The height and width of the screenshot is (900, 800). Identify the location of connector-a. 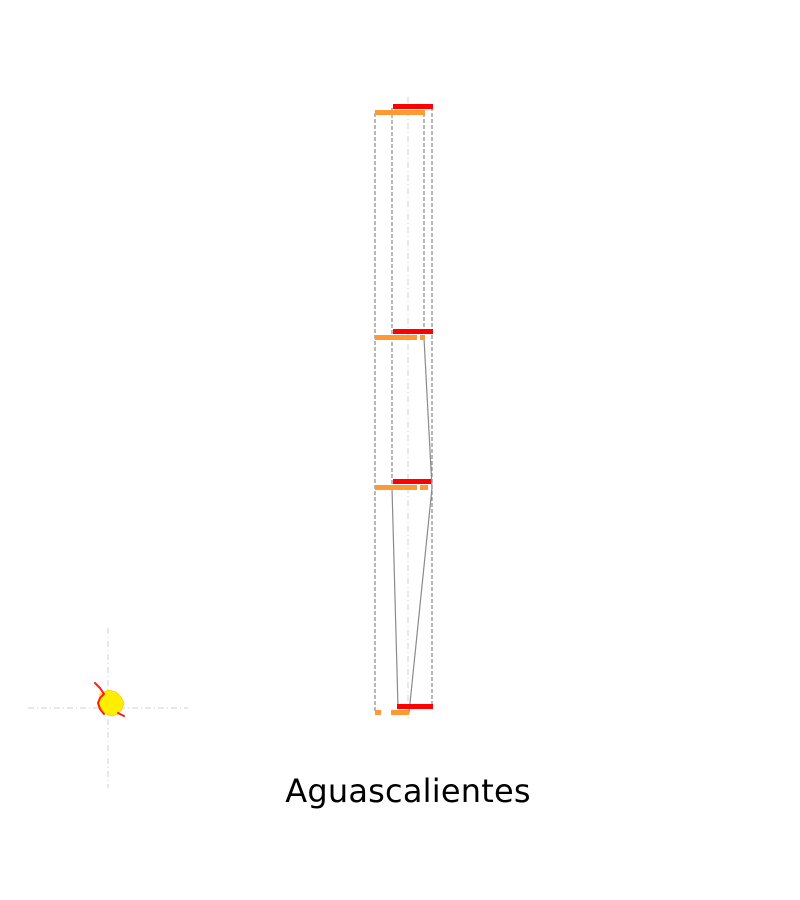
(428, 413).